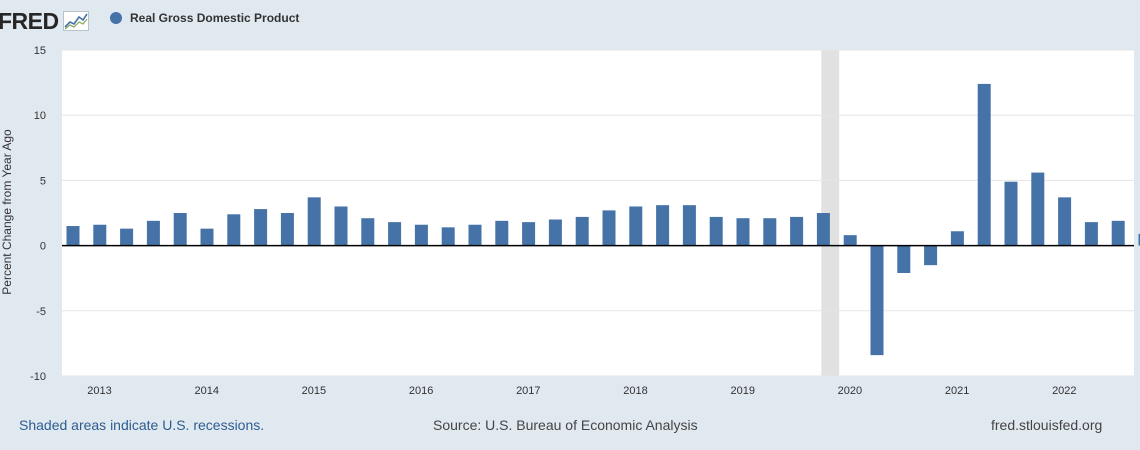  What do you see at coordinates (570, 20) in the screenshot?
I see `chart-header: FRED Real Gross Domestic Product` at bounding box center [570, 20].